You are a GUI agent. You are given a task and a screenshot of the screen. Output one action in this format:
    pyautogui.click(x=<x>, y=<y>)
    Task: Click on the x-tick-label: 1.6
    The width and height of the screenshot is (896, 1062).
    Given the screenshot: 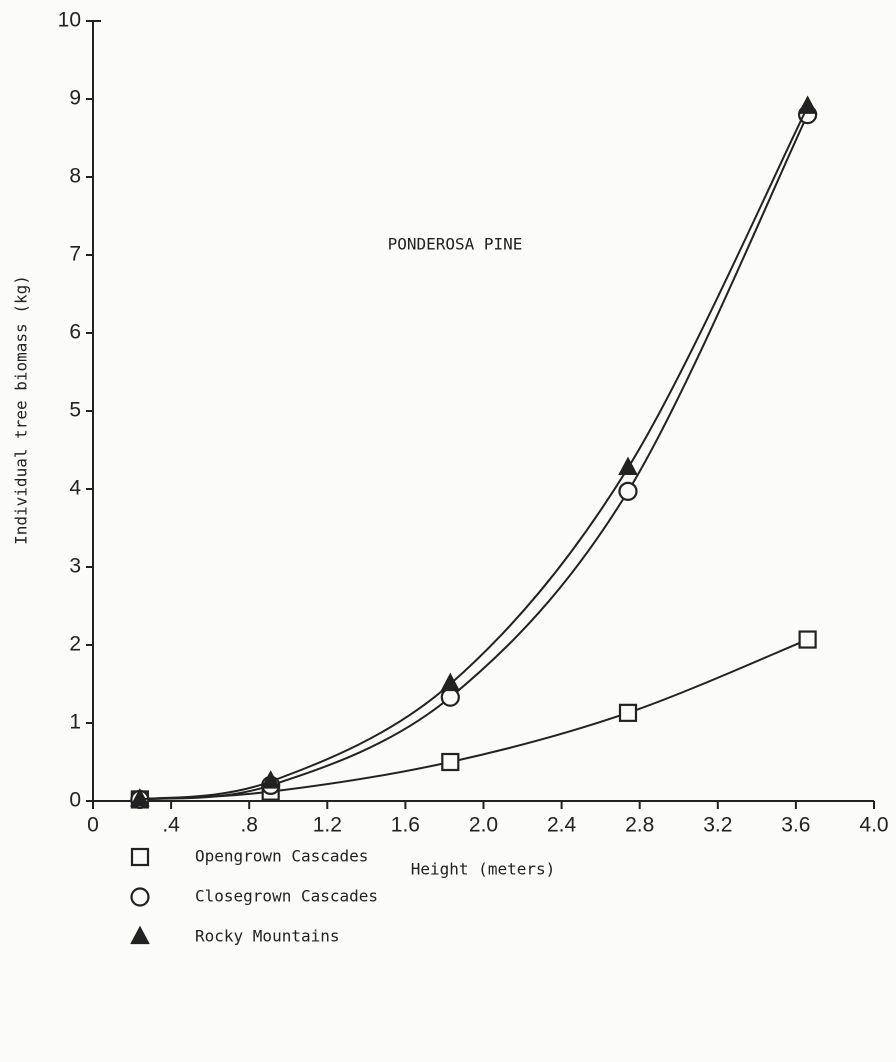 What is the action you would take?
    pyautogui.click(x=405, y=825)
    